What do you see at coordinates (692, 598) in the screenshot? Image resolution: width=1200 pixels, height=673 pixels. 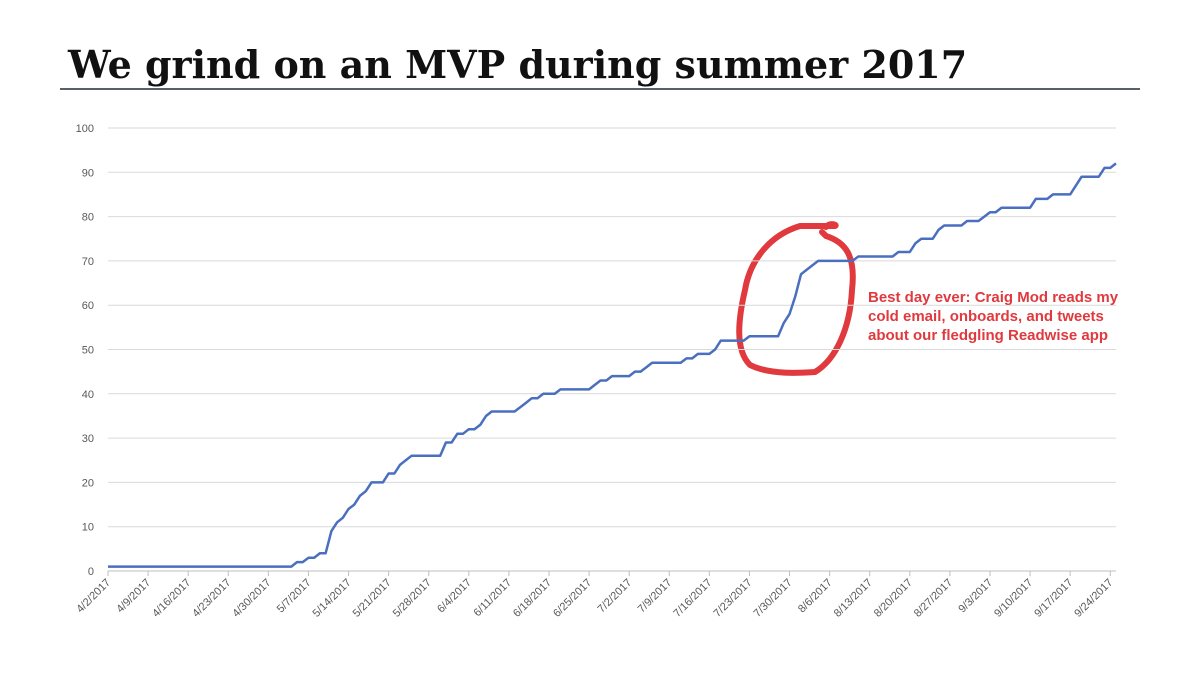 I see `x-tick-label: 7/16/2017` at bounding box center [692, 598].